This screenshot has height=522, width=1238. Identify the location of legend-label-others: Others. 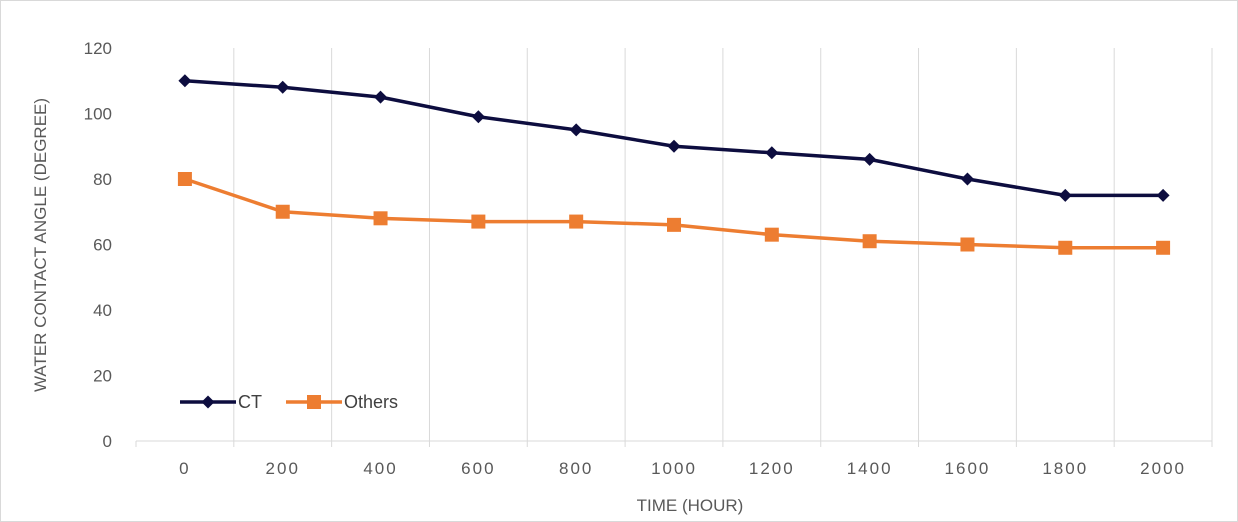
(371, 402).